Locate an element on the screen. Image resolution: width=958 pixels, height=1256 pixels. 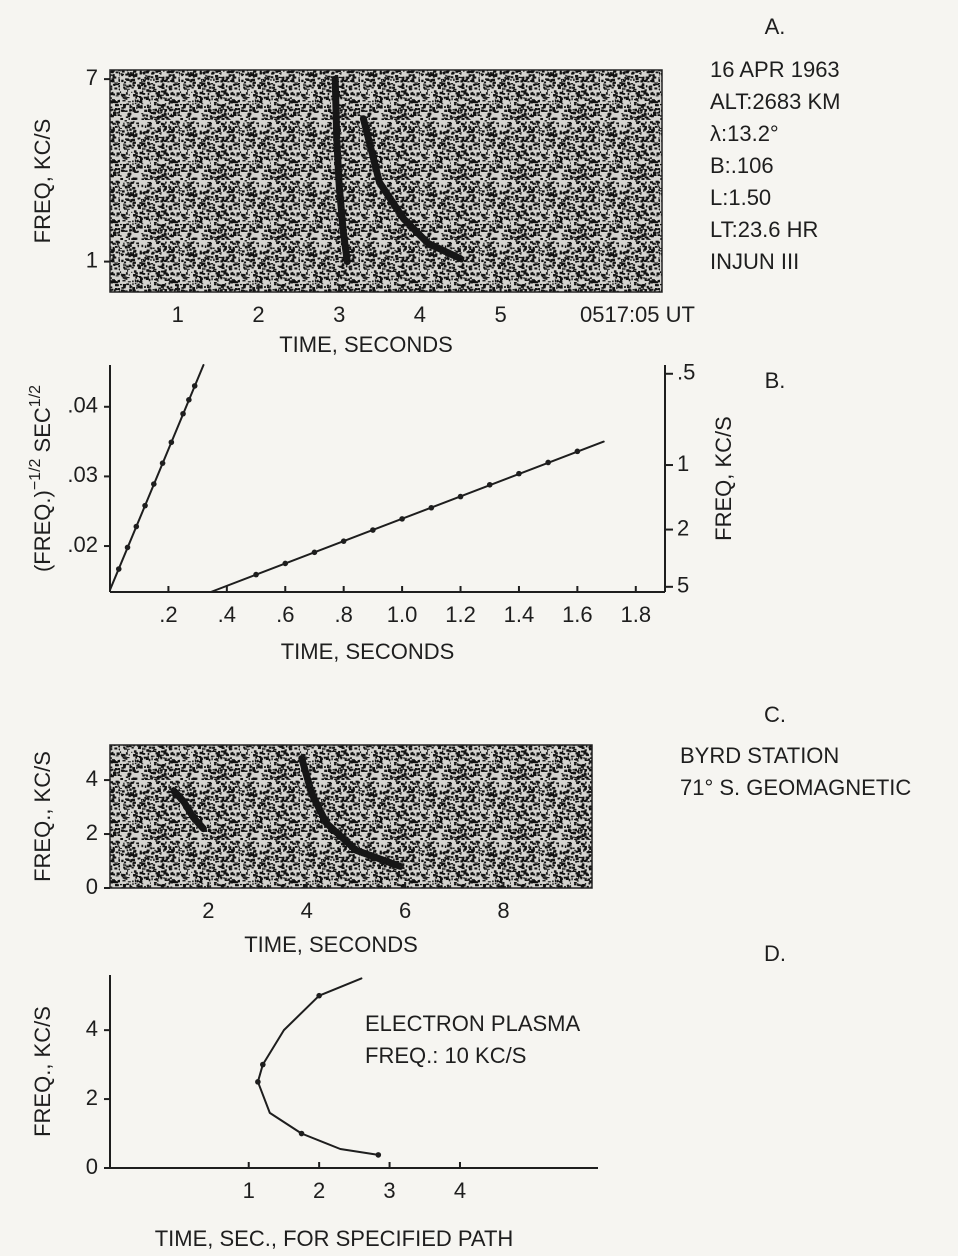
y2-tick-label: .5 is located at coordinates (686, 372).